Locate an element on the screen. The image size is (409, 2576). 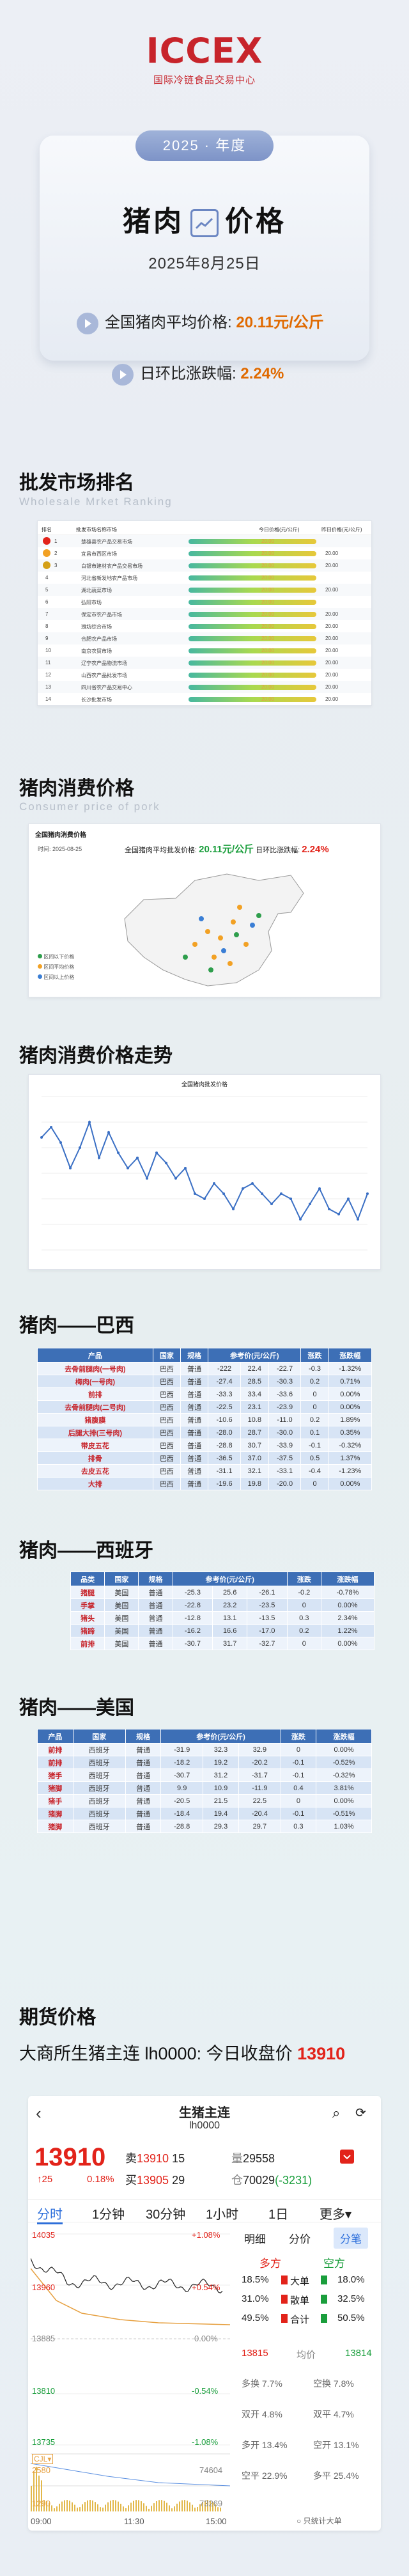
table-row: 大排 巴西 普通 -19.6 19.8 -20.0 0 0.00% is located at coordinates (205, 1484).